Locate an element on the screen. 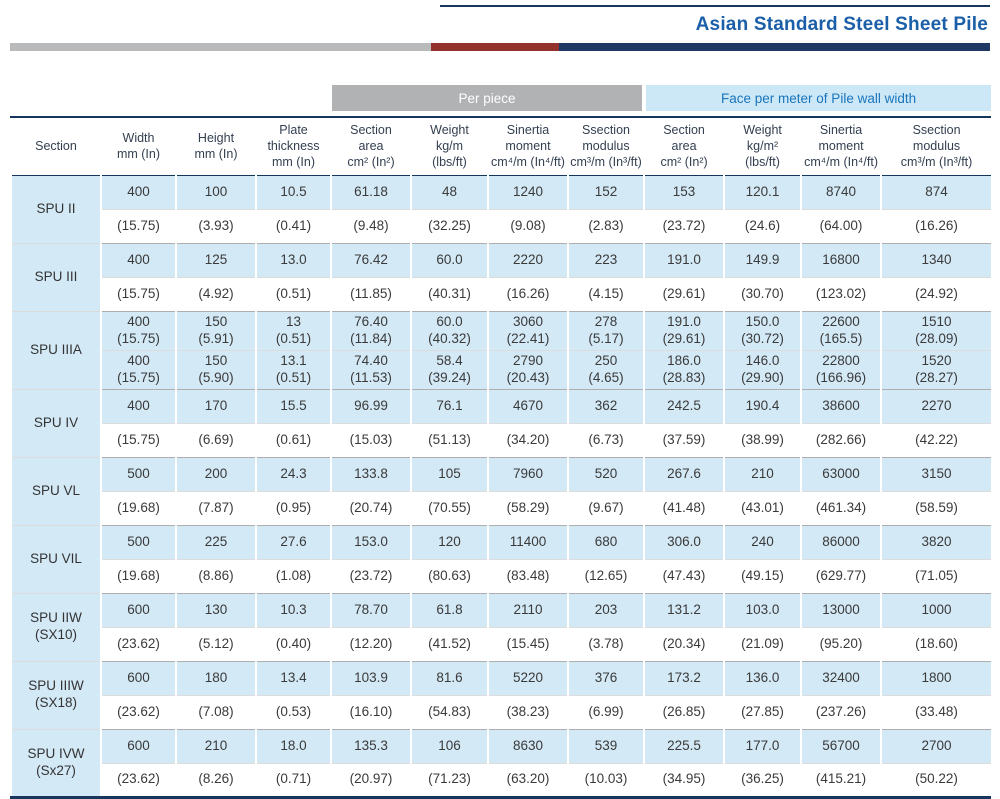  table-cell-fm-section-modulus: 3820 is located at coordinates (936, 542).